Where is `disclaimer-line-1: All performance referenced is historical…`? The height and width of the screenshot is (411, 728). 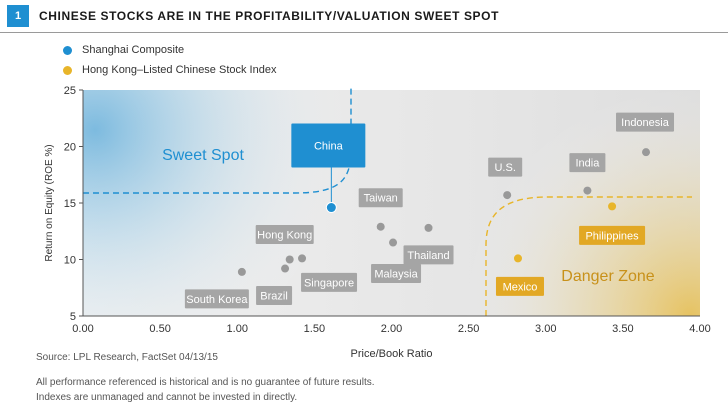
disclaimer-line-1: All performance referenced is historical… is located at coordinates (205, 382).